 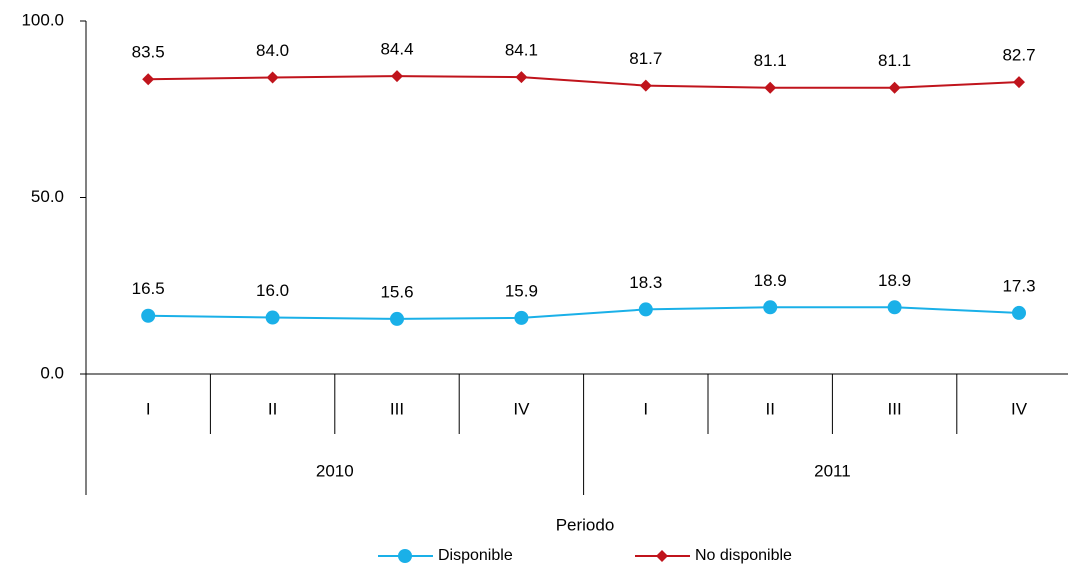 I want to click on data-label: 84.1, so click(x=521, y=50).